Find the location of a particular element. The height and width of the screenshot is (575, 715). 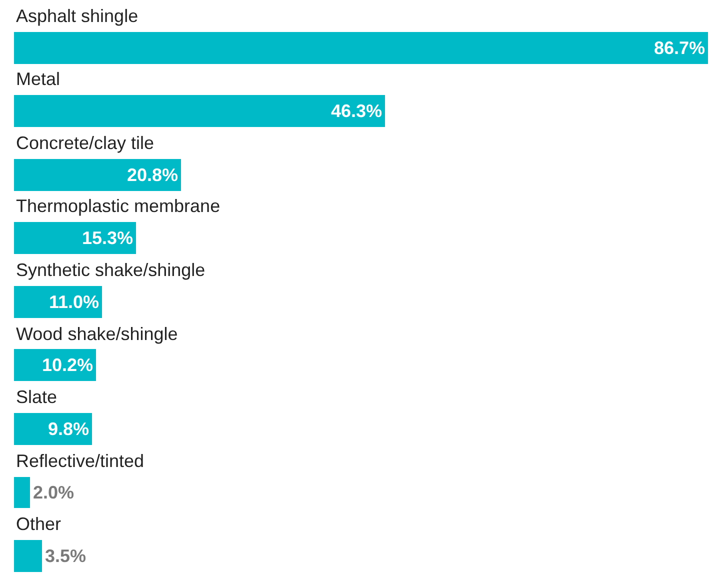

y-tick-label: Asphalt shingle is located at coordinates (77, 16).